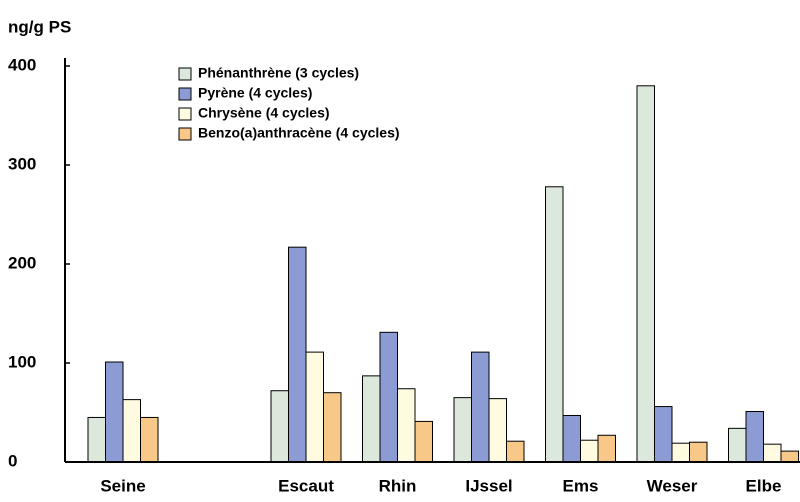 Image resolution: width=800 pixels, height=502 pixels. Describe the element at coordinates (12, 460) in the screenshot. I see `y-tick-label: 0` at that location.